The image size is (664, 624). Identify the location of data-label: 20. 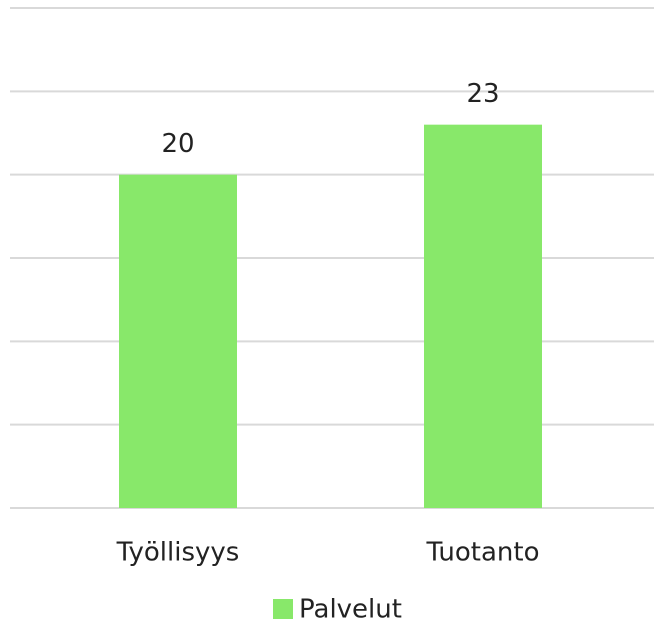
(177, 144).